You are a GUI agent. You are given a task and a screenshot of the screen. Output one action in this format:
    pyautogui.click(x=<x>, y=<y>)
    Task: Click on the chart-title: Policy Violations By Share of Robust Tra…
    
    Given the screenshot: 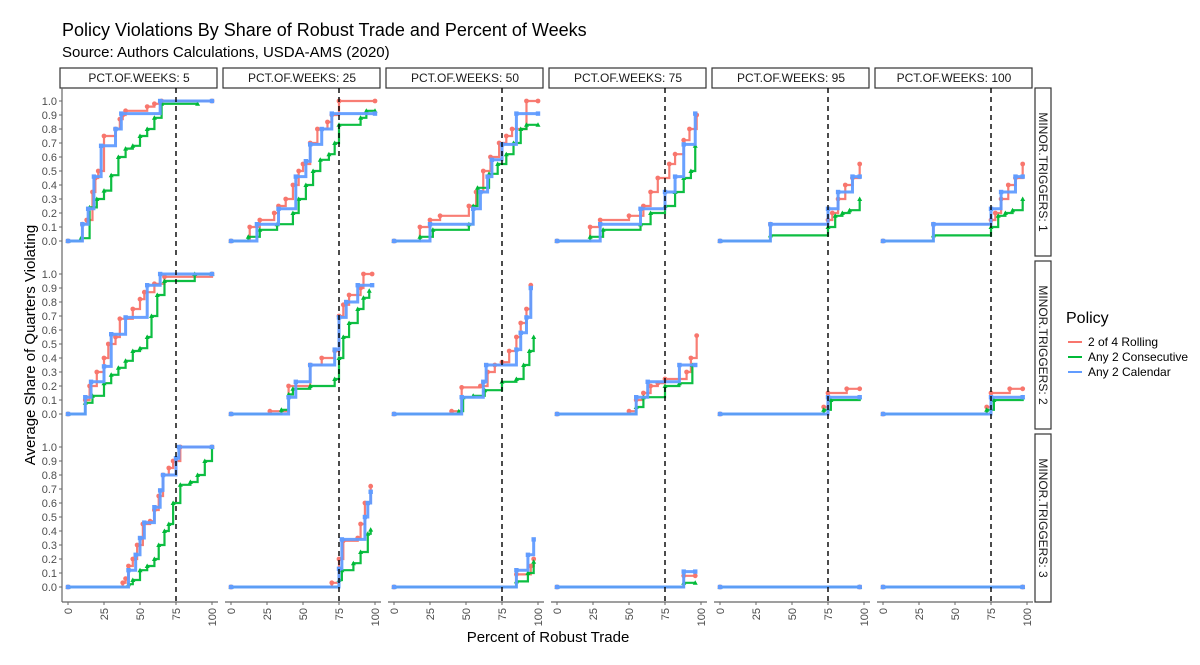 What is the action you would take?
    pyautogui.click(x=324, y=30)
    